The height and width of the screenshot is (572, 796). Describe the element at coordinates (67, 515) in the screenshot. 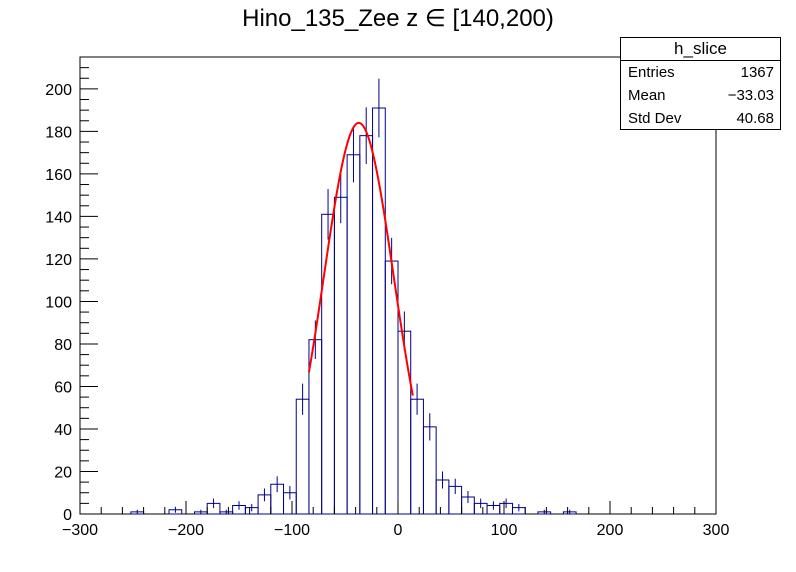

I see `y-tick-label: 0` at that location.